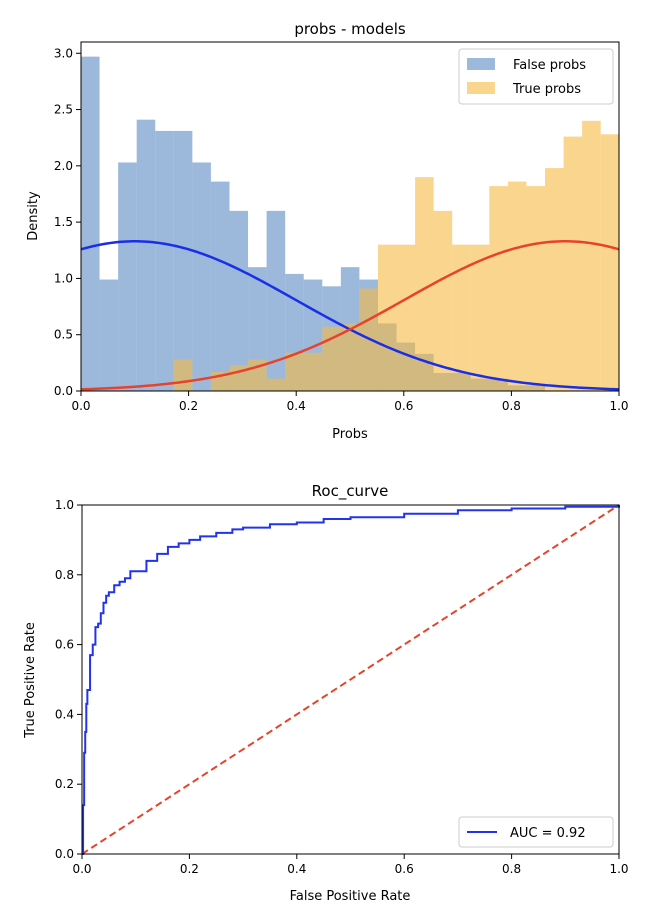 The image size is (648, 924). I want to click on density-fit-curves, so click(350, 315).